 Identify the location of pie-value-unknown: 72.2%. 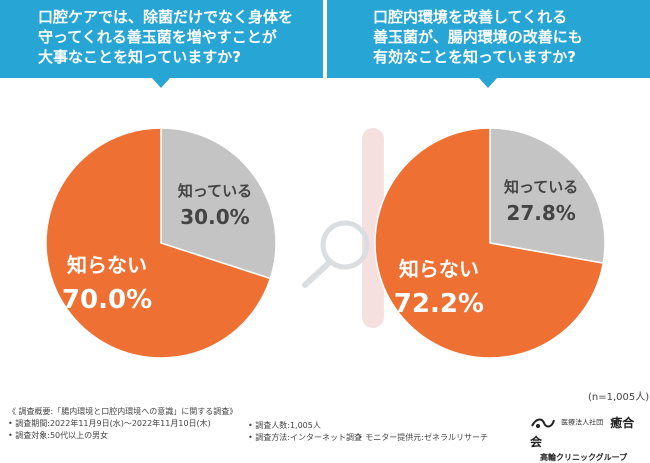
(439, 304).